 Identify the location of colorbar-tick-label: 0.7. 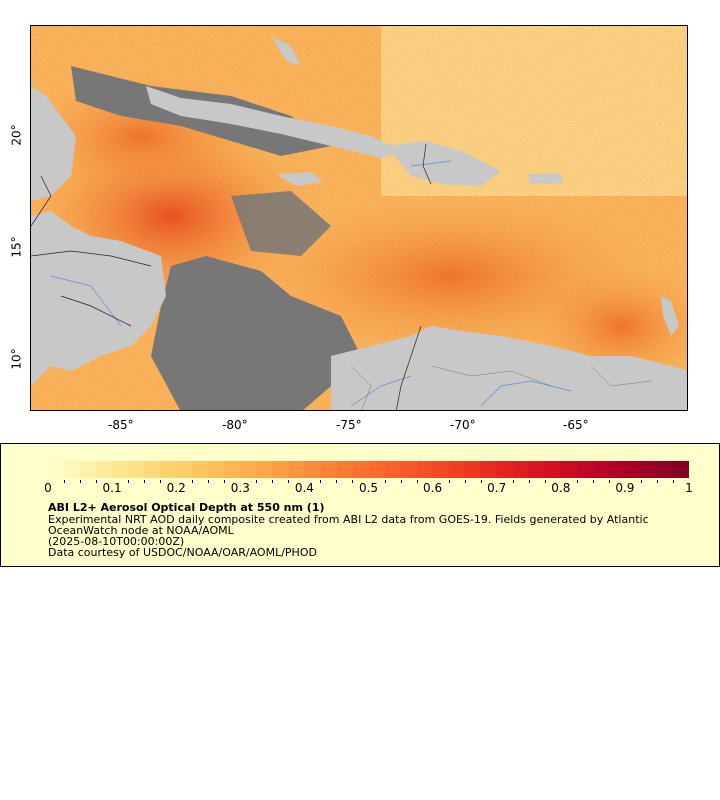
(497, 488).